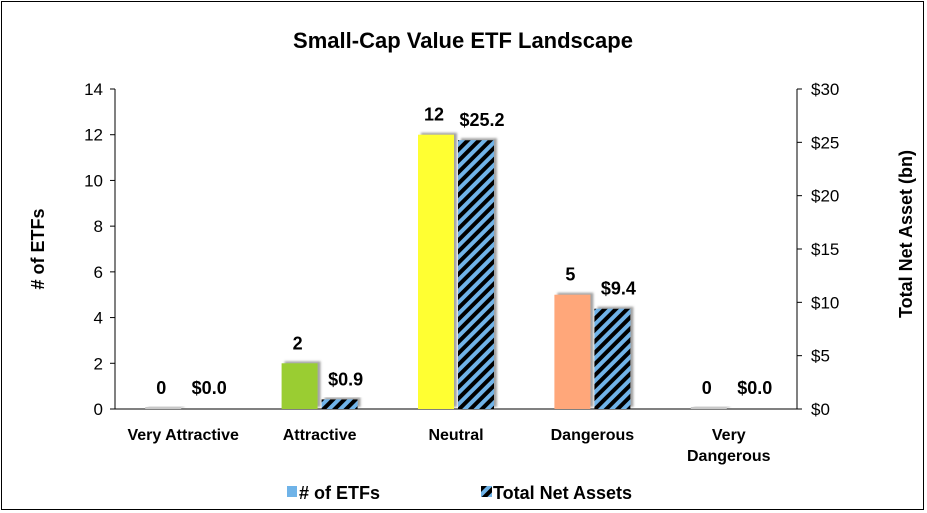 The height and width of the screenshot is (513, 927). I want to click on right-tick-label: $30, so click(825, 89).